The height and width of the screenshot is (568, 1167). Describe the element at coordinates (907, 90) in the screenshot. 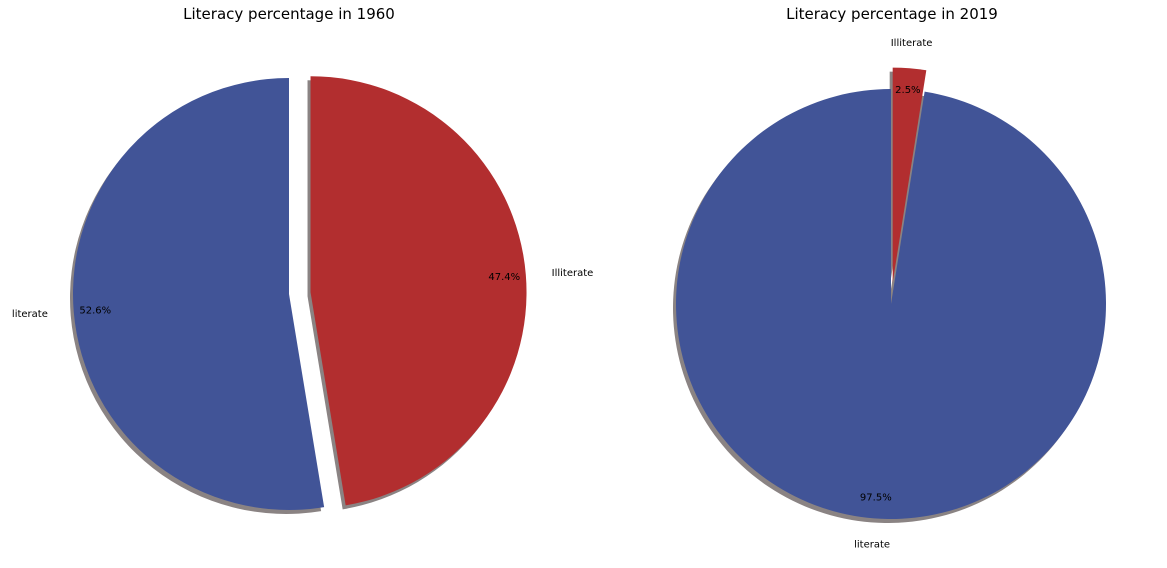

I see `slice-pct-illiterate: 2.5%` at that location.